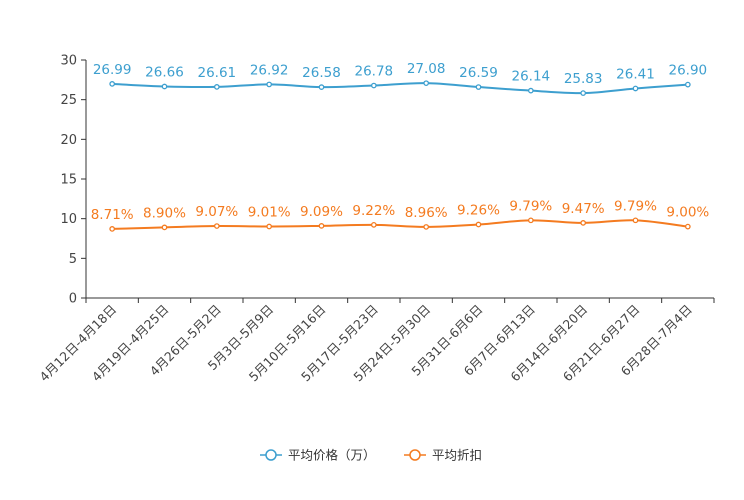  I want to click on data-label: 9.22%, so click(373, 211).